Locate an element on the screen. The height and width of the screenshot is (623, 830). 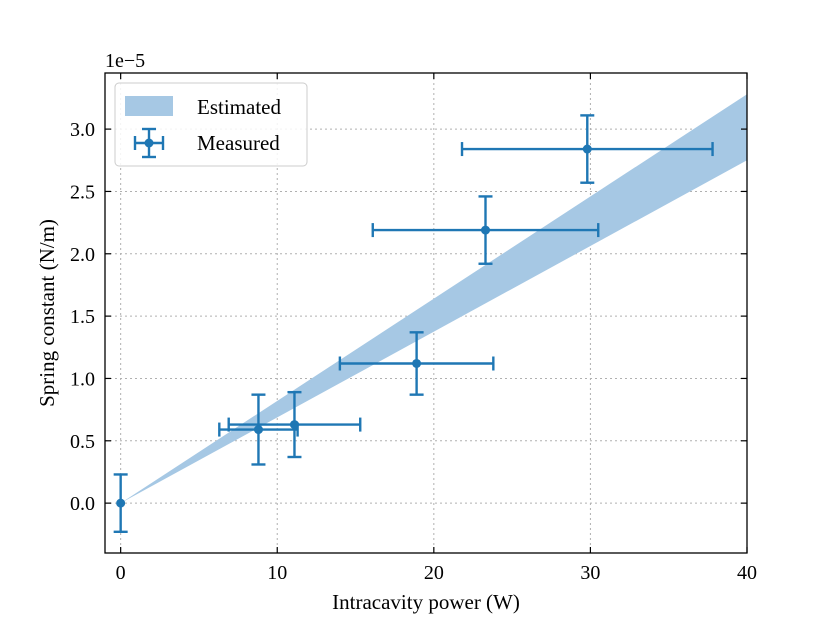
y-tick-label: 3.0 is located at coordinates (82, 130).